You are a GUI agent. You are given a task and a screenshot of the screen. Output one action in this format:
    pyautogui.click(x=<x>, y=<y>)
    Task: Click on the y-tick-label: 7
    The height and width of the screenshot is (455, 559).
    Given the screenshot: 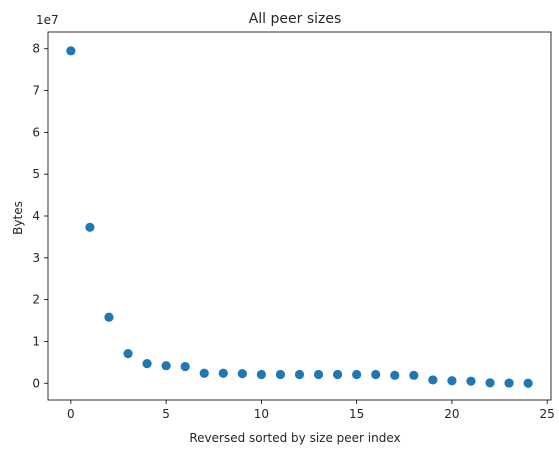 What is the action you would take?
    pyautogui.click(x=36, y=91)
    